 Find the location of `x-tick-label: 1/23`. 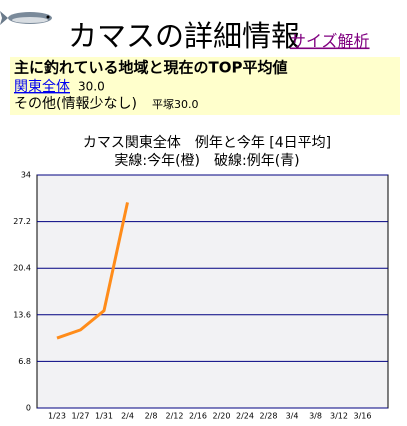

x-tick-label: 1/23 is located at coordinates (57, 416).